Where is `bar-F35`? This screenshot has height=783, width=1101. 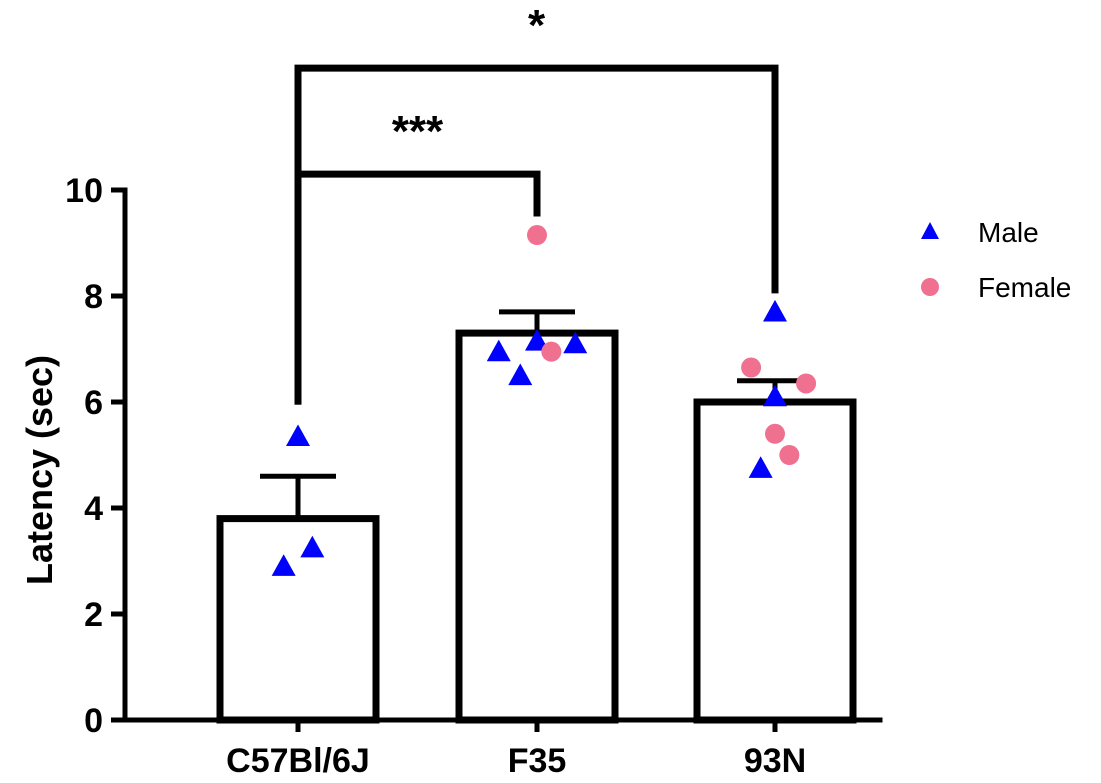
bar-F35 is located at coordinates (537, 526).